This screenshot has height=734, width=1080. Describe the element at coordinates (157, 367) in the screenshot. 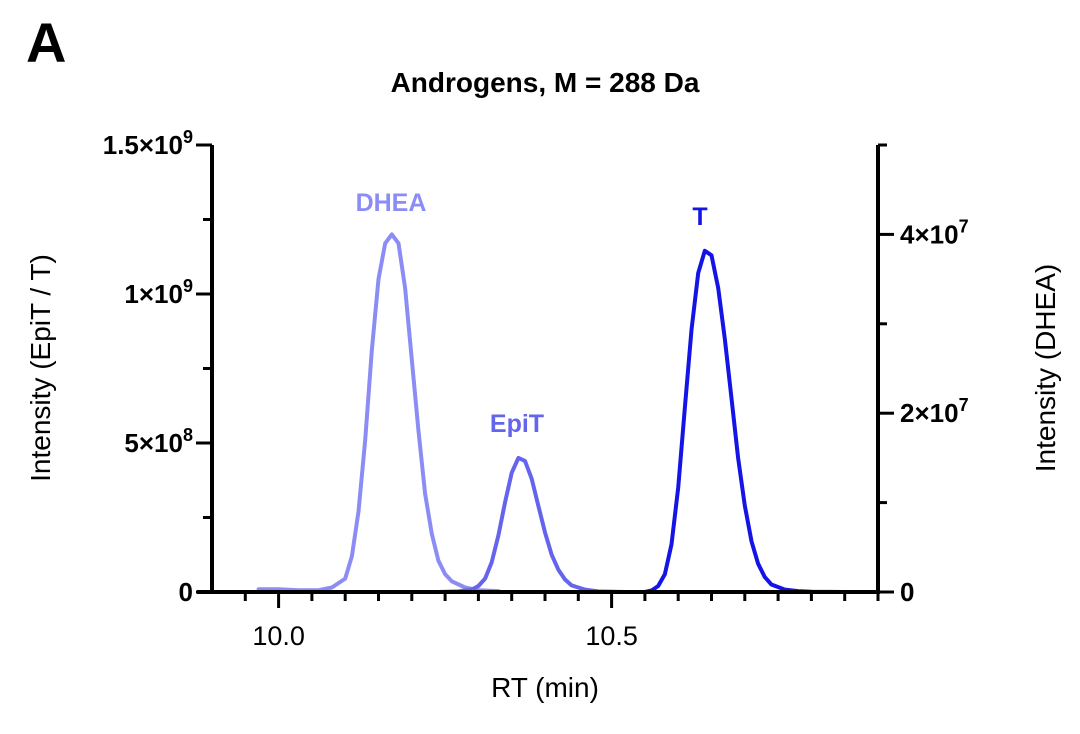

I see `y-ticks-left: 0 5×10⁸ 1×10⁹ 1.5×10⁹` at that location.